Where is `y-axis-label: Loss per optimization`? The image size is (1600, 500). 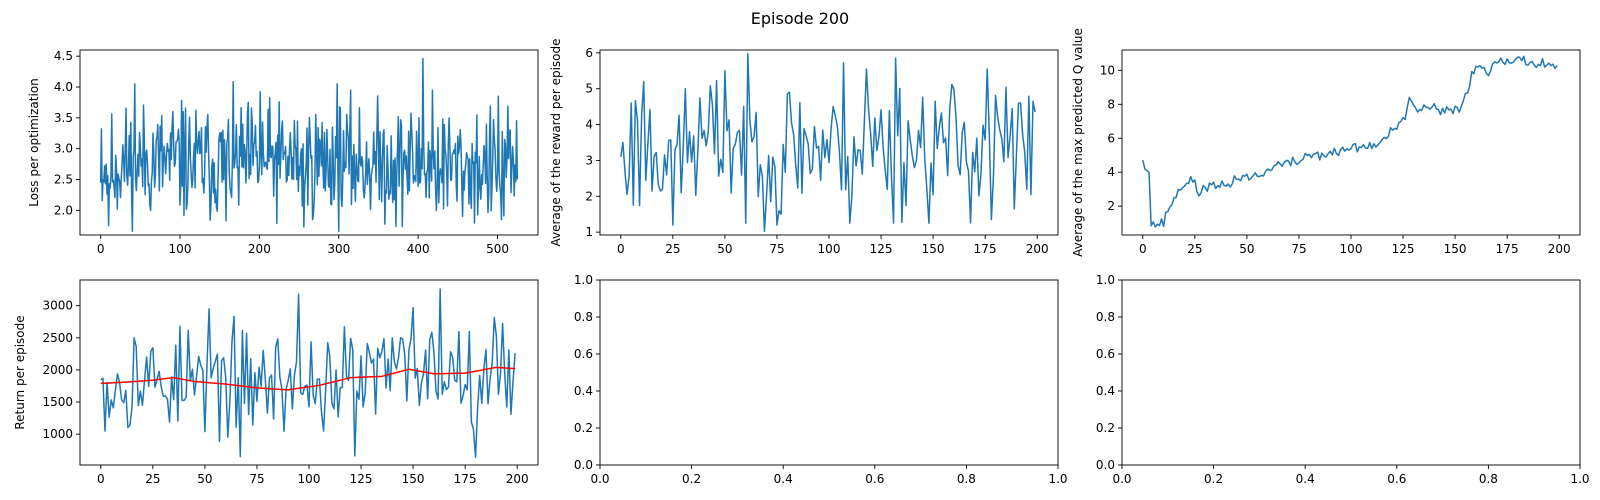
y-axis-label: Loss per optimization is located at coordinates (34, 142).